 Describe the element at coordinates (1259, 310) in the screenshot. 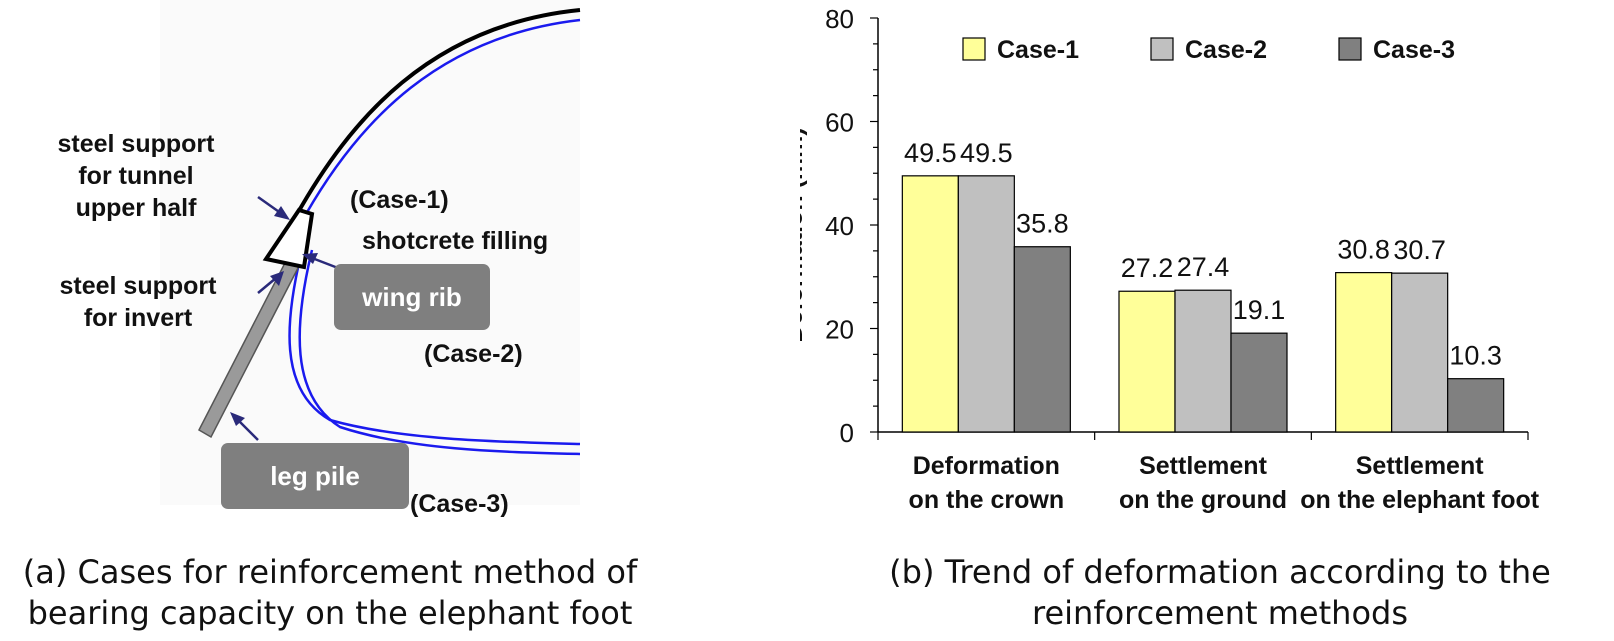

I see `bar-value-label: 19.1` at that location.